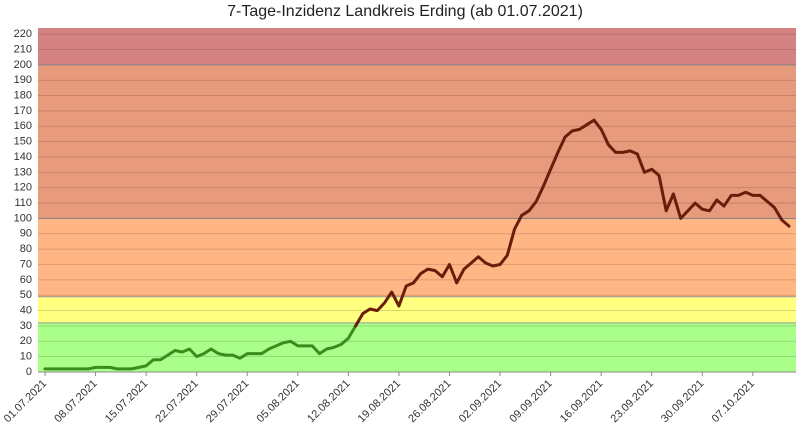 The width and height of the screenshot is (800, 430). I want to click on y-tick-label: 0, so click(29, 372).